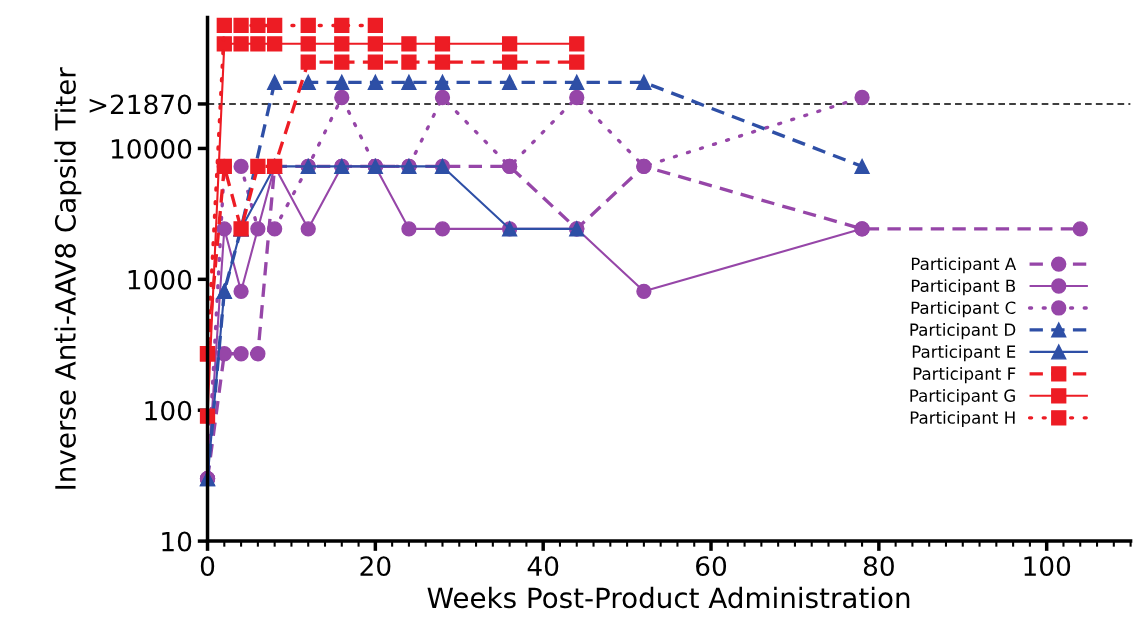 Image resolution: width=1134 pixels, height=627 pixels. What do you see at coordinates (711, 566) in the screenshot?
I see `x-tick-label: 60` at bounding box center [711, 566].